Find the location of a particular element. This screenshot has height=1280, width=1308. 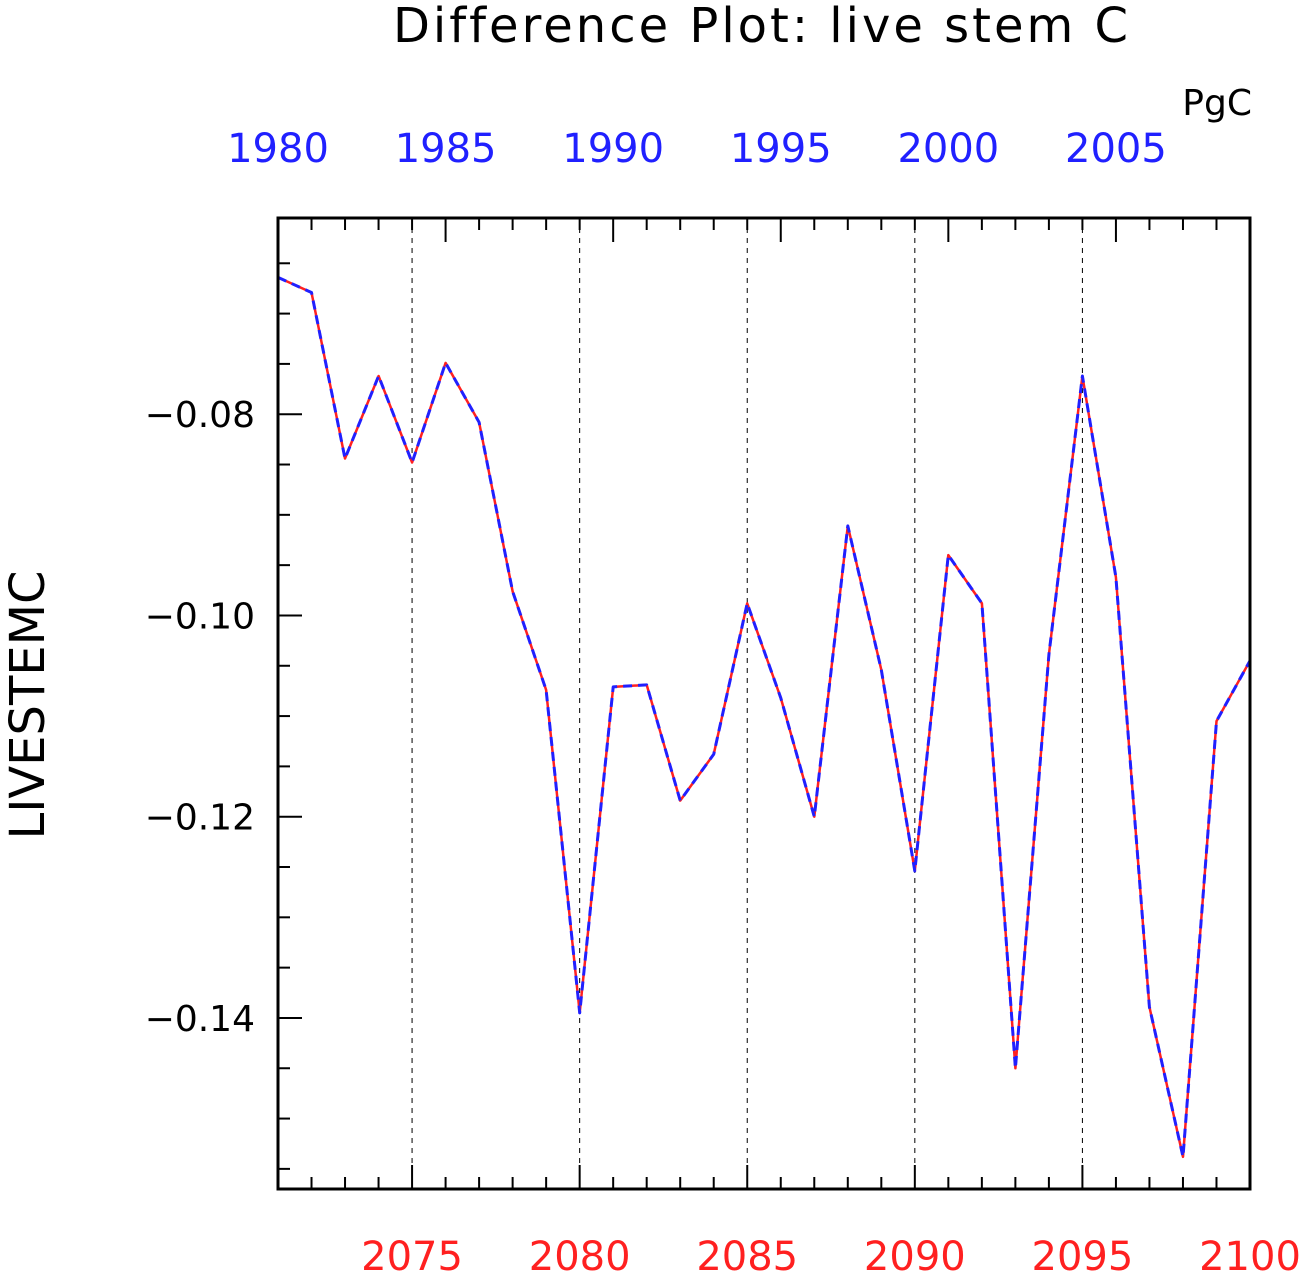

left-tick-label: −0.08 is located at coordinates (200, 415).